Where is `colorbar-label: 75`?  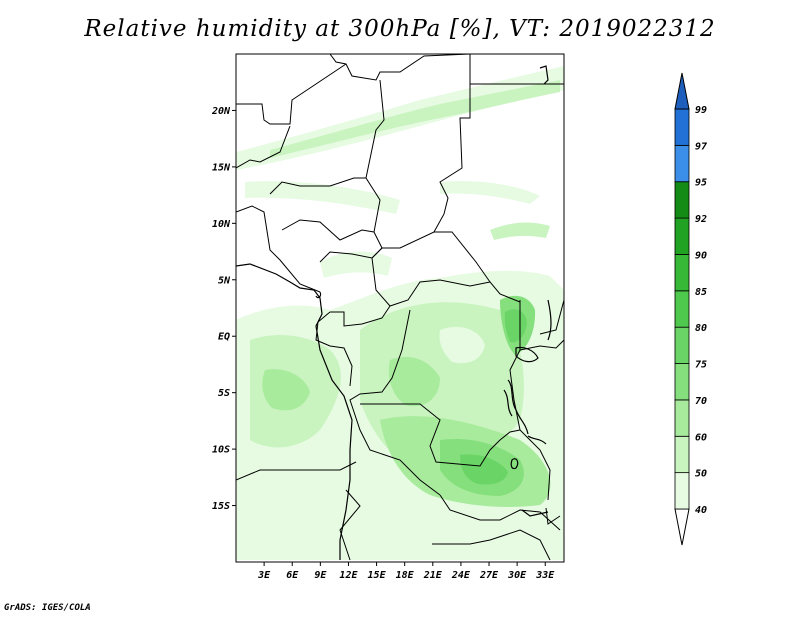 colorbar-label: 75 is located at coordinates (701, 365).